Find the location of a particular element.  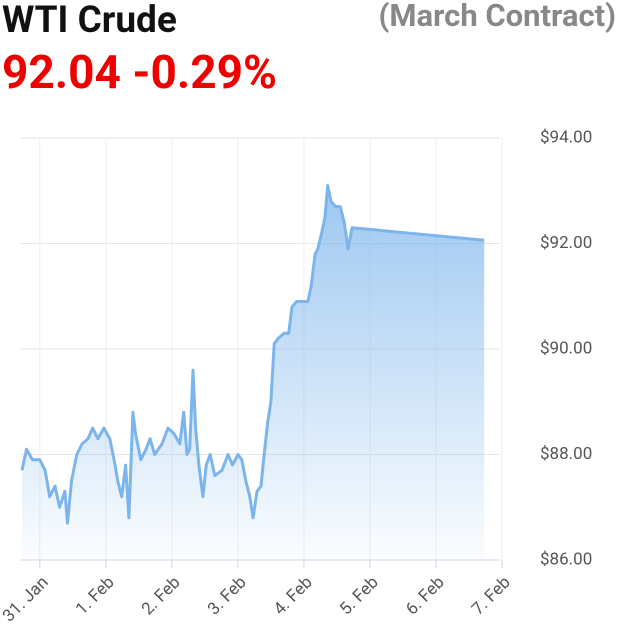

x-tick-label: 3. Feb is located at coordinates (227, 596).